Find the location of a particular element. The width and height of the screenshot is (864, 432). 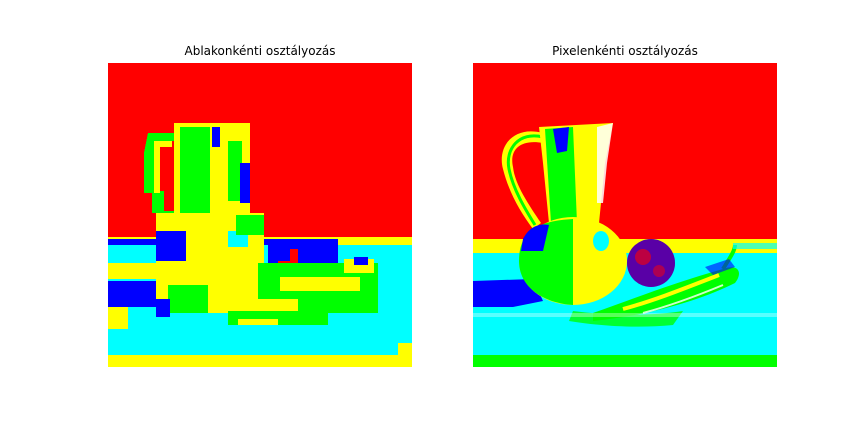

wall-region is located at coordinates (625, 151).